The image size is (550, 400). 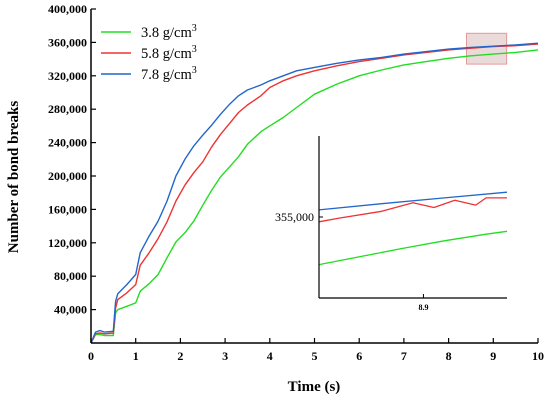 I want to click on x-tick-label: 0, so click(x=91, y=356).